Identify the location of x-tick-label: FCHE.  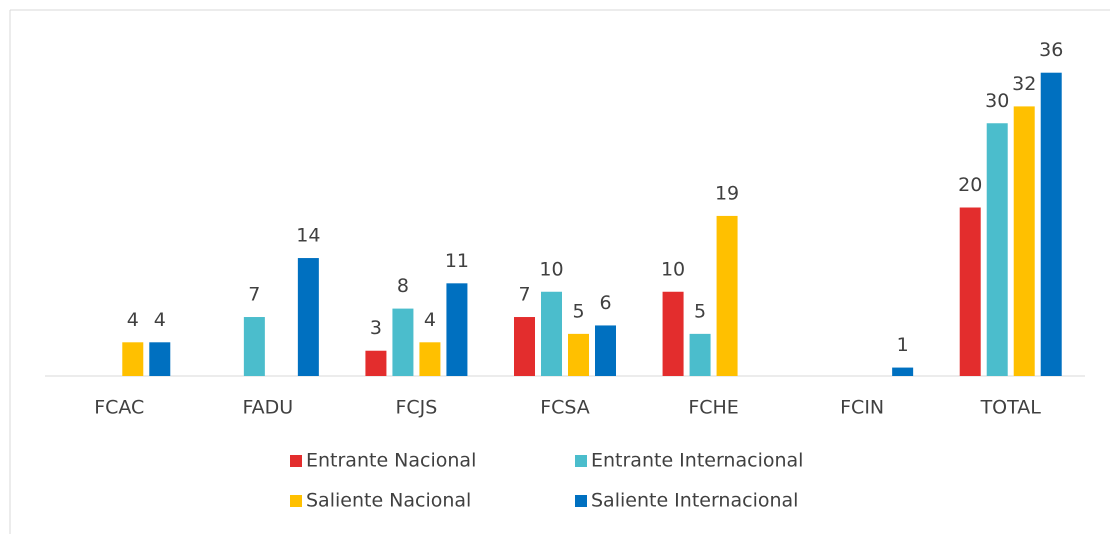
(713, 408).